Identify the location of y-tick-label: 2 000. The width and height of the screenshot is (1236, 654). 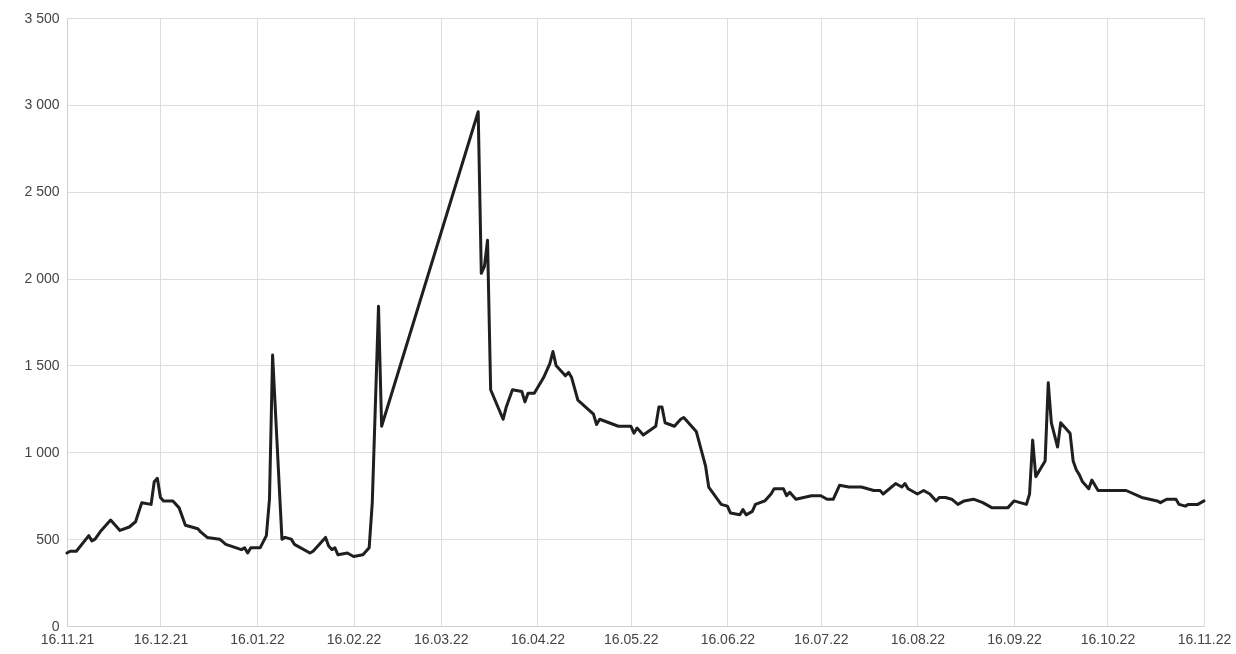
(42, 278).